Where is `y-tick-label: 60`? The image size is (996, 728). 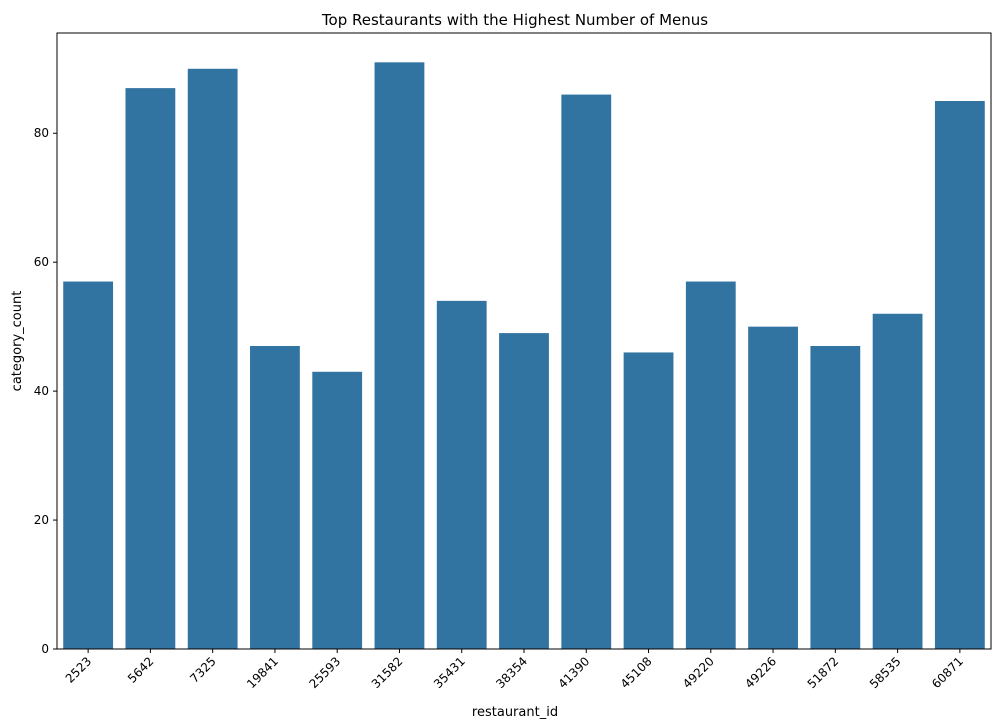 y-tick-label: 60 is located at coordinates (41, 262).